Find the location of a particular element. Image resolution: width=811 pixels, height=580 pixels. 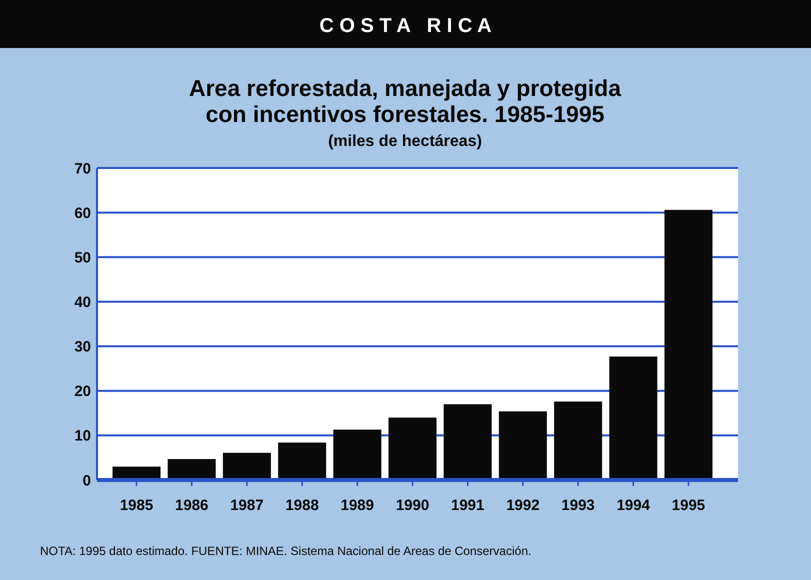

y-tick-label: 0 is located at coordinates (86, 481).